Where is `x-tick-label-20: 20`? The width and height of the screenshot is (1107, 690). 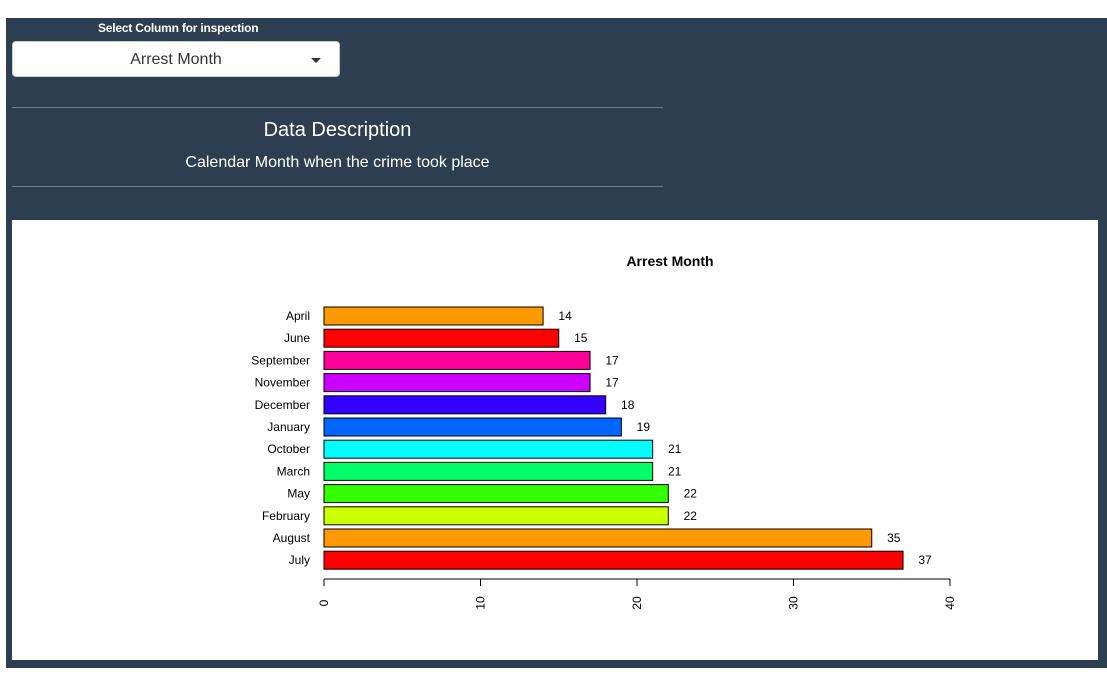
x-tick-label-20: 20 is located at coordinates (637, 603).